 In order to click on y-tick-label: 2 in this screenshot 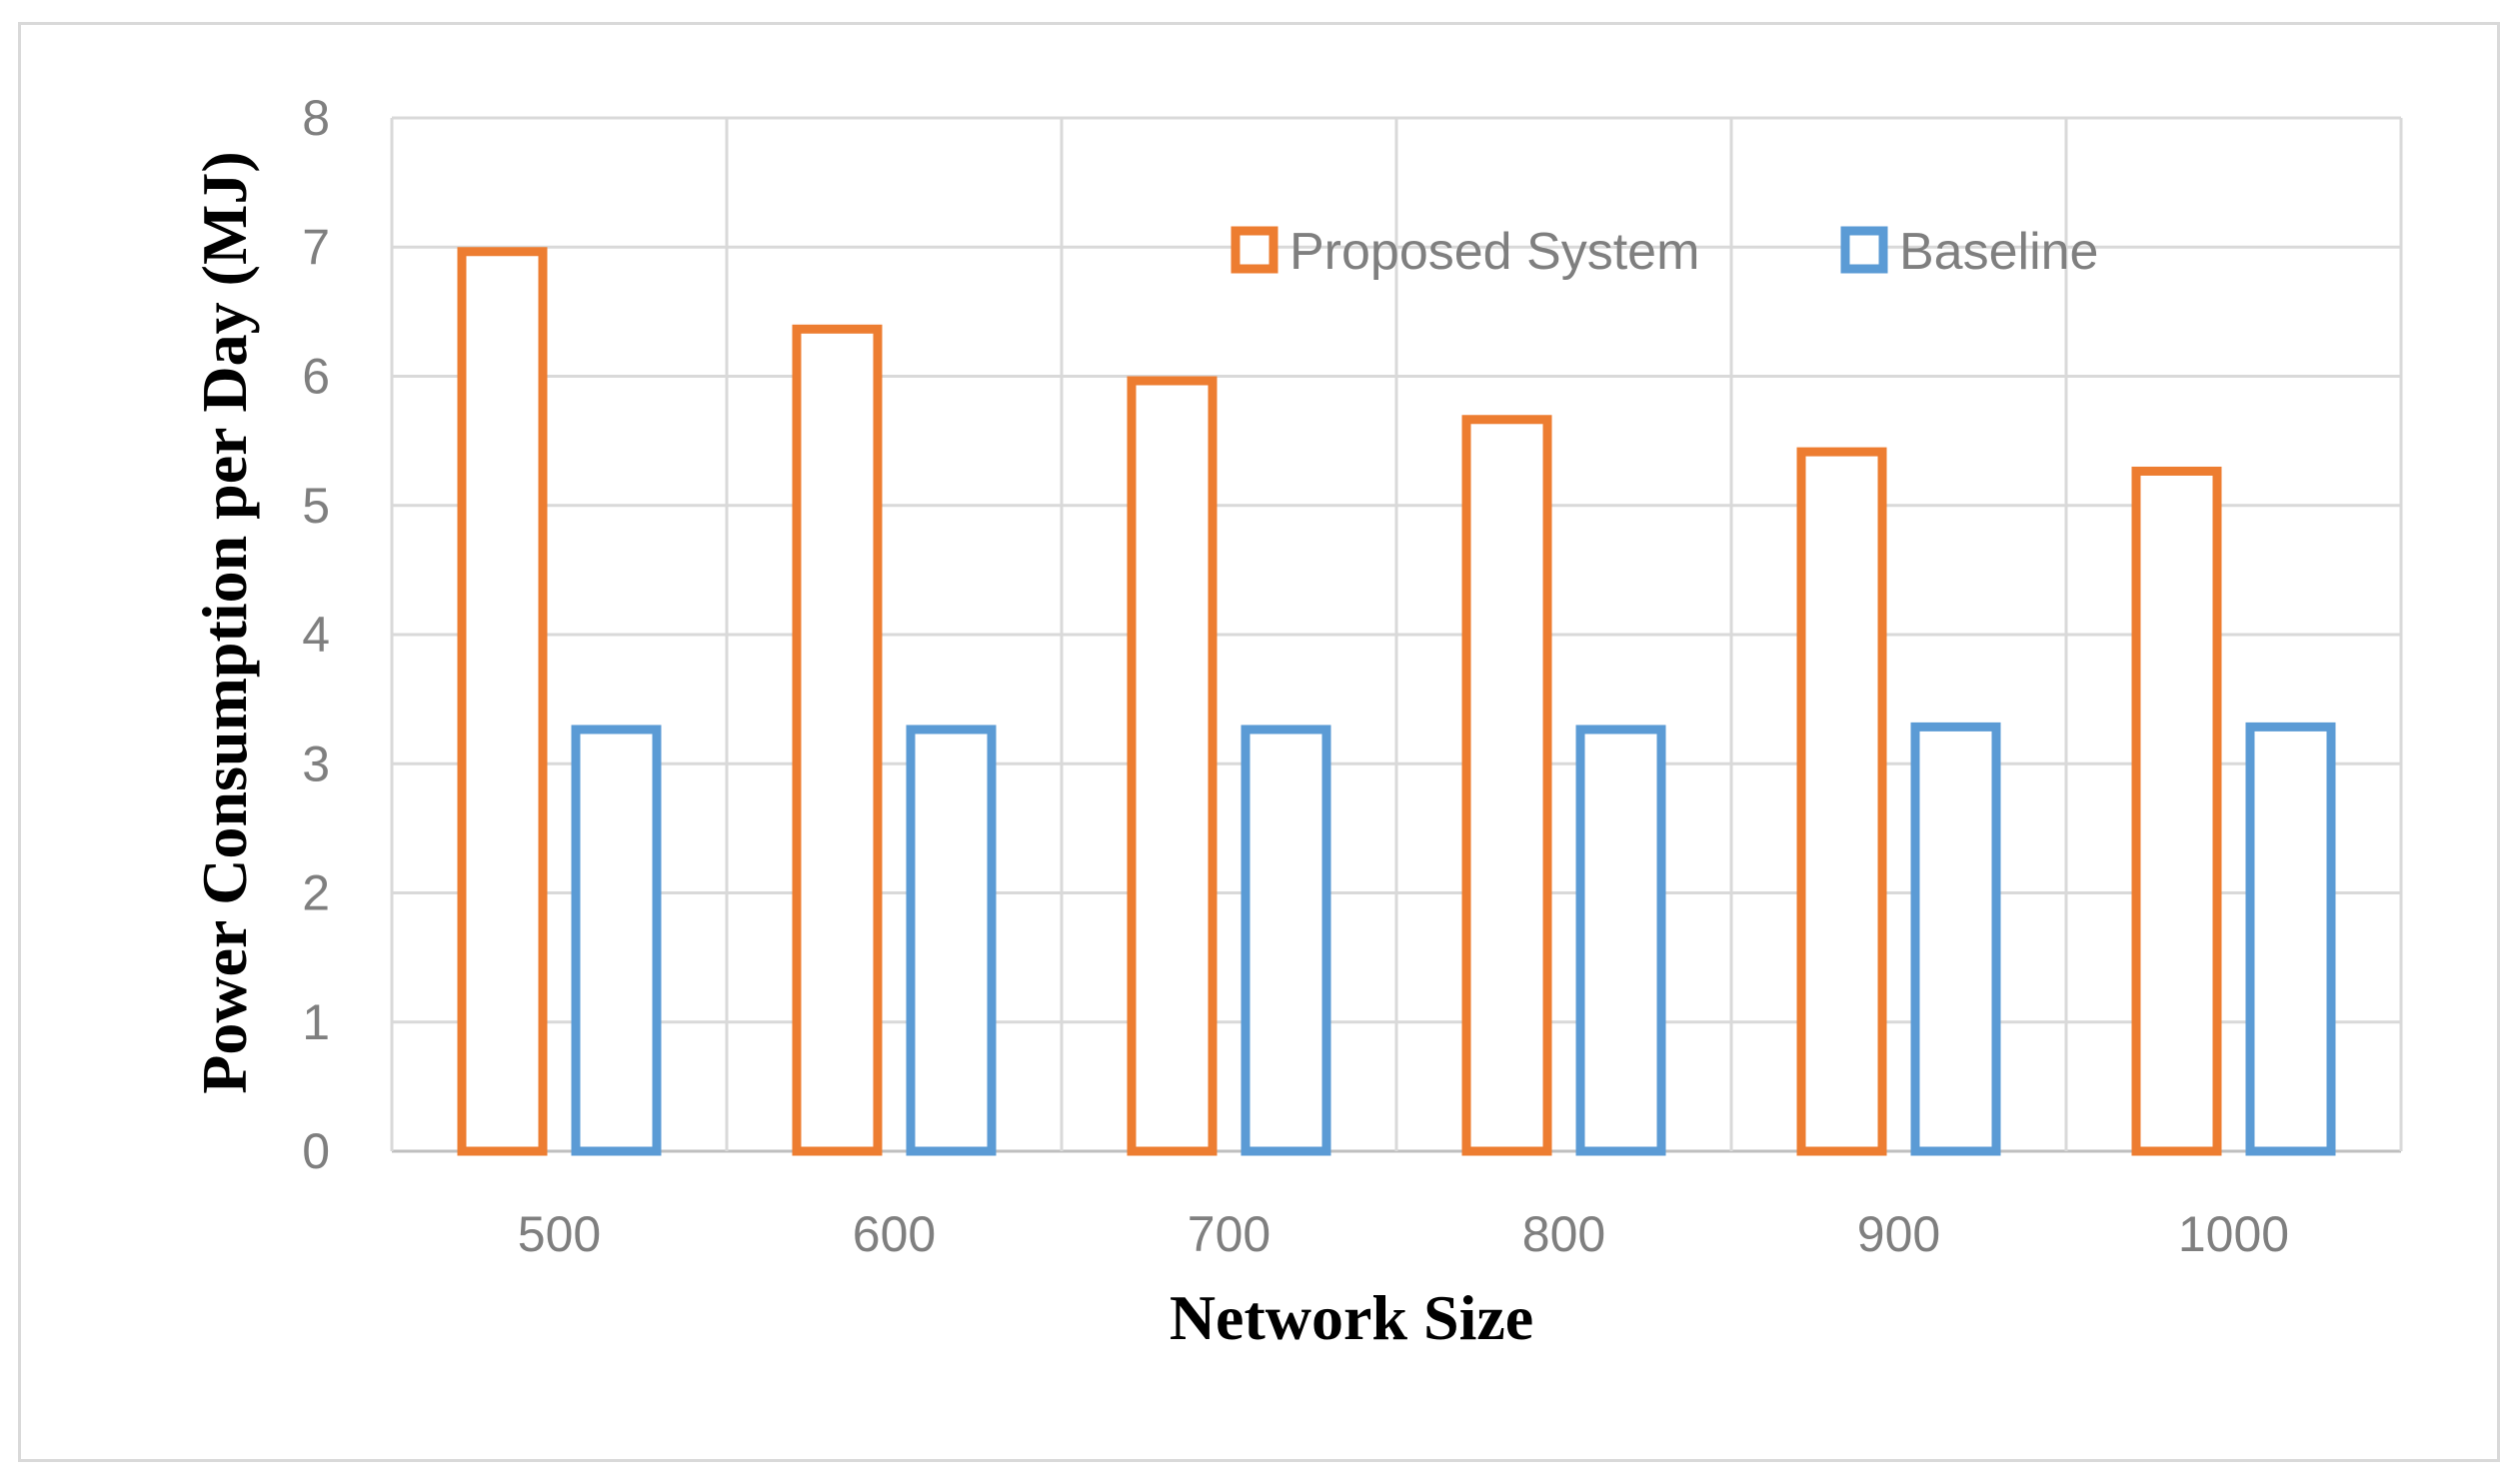, I will do `click(316, 893)`.